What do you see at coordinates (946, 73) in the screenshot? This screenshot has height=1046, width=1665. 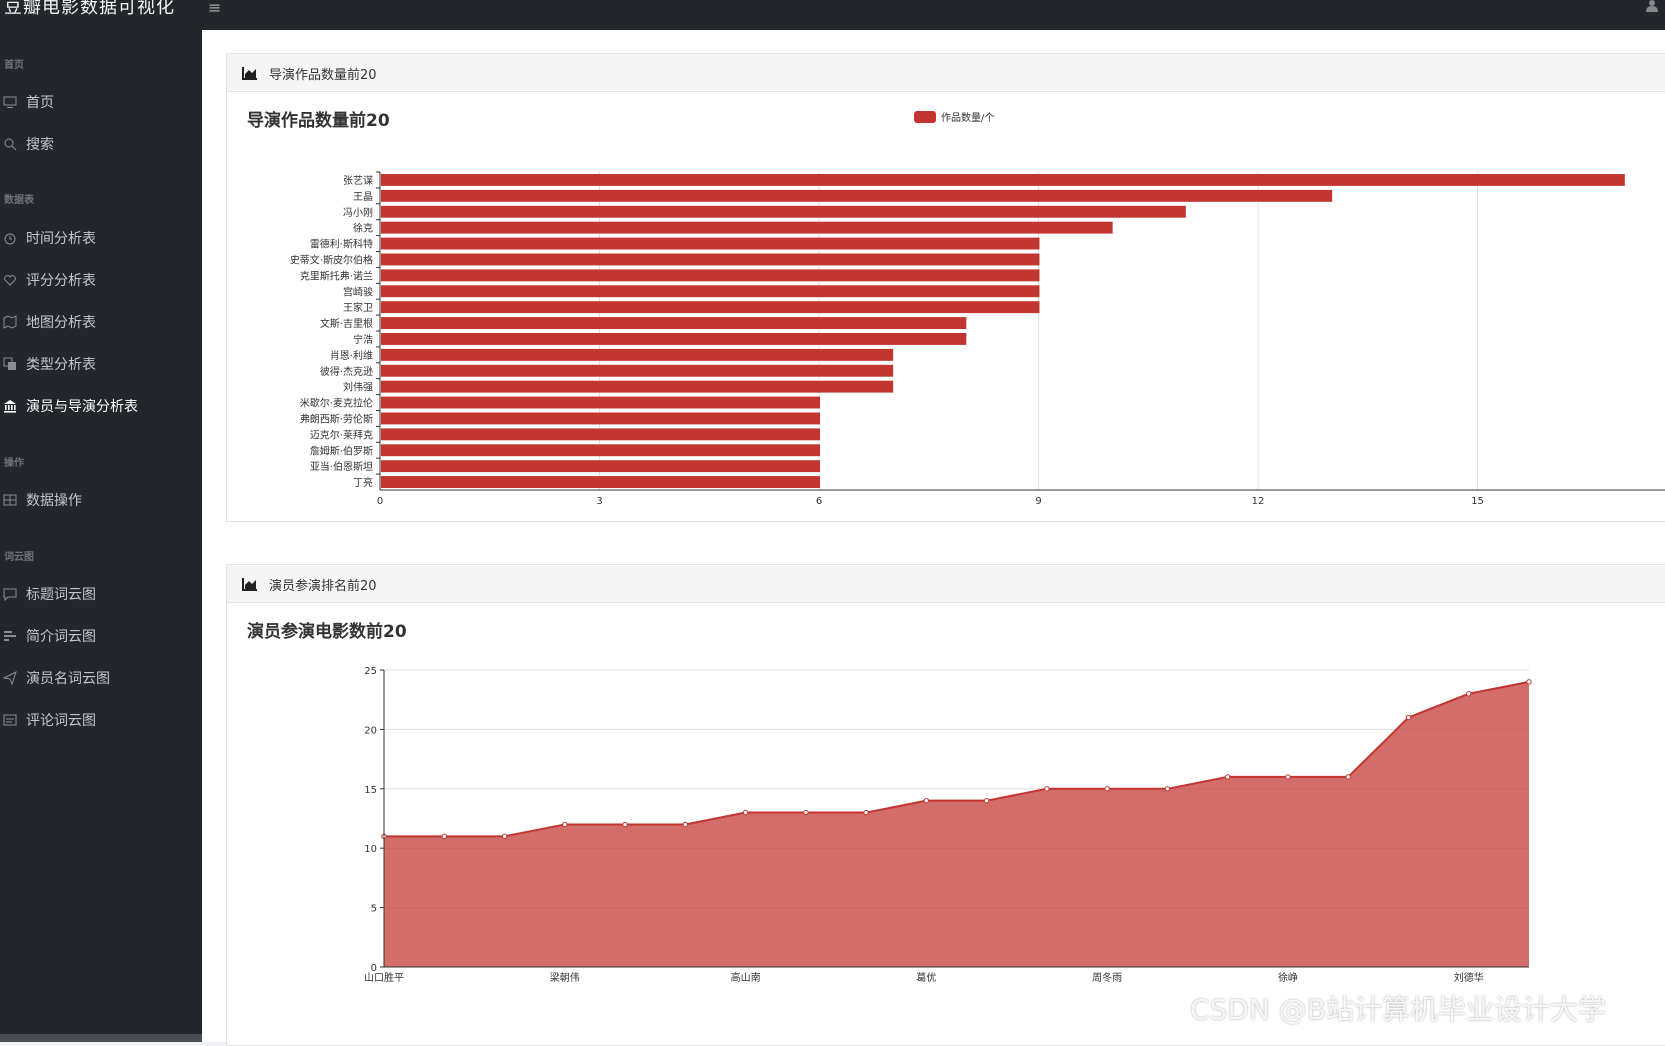 I see `panel-header: 导演作品数量前20` at bounding box center [946, 73].